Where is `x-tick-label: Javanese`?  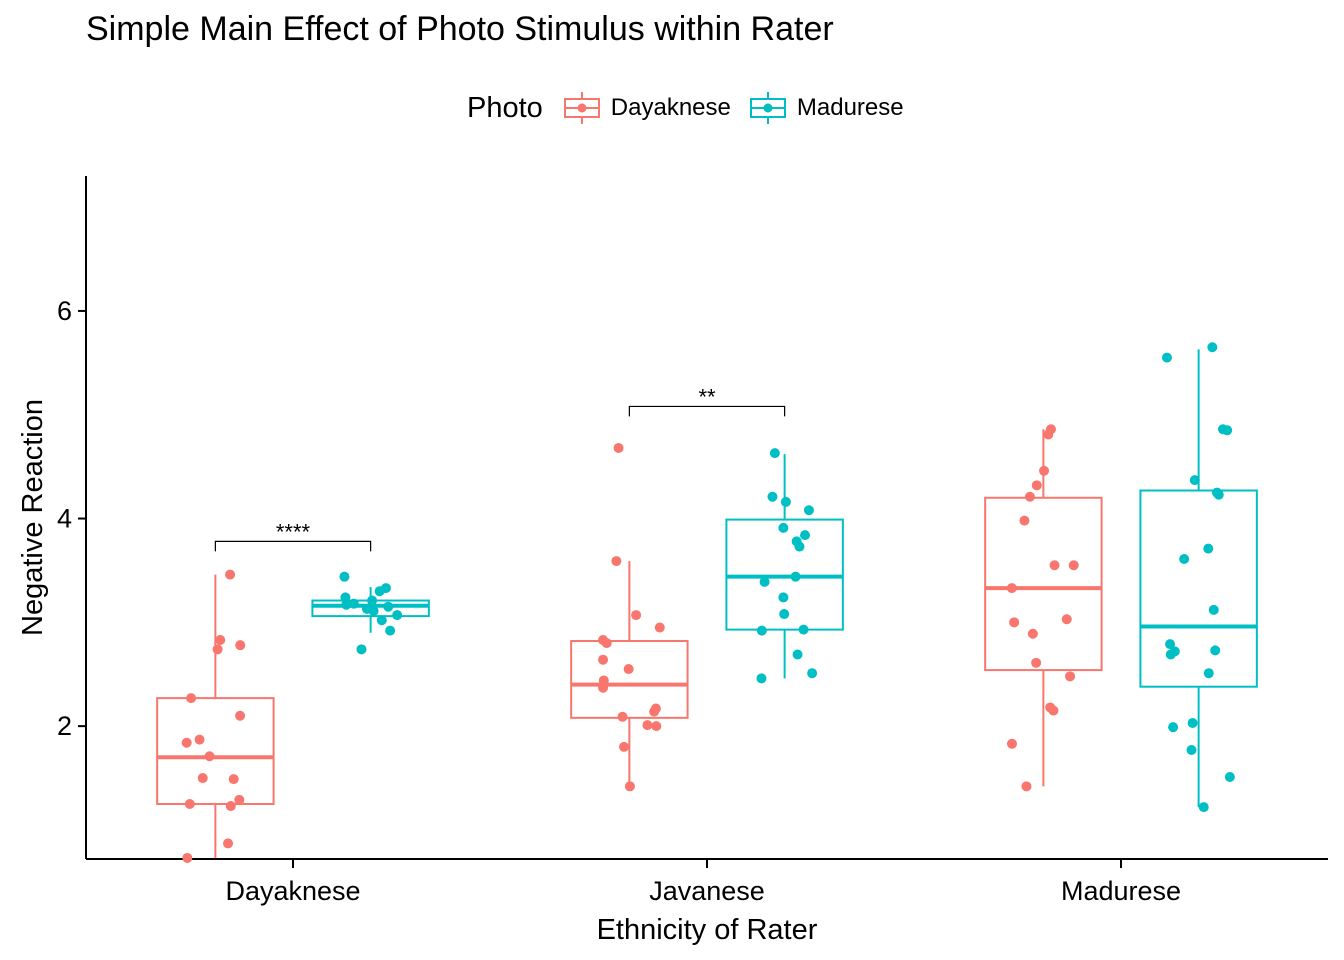
x-tick-label: Javanese is located at coordinates (707, 891).